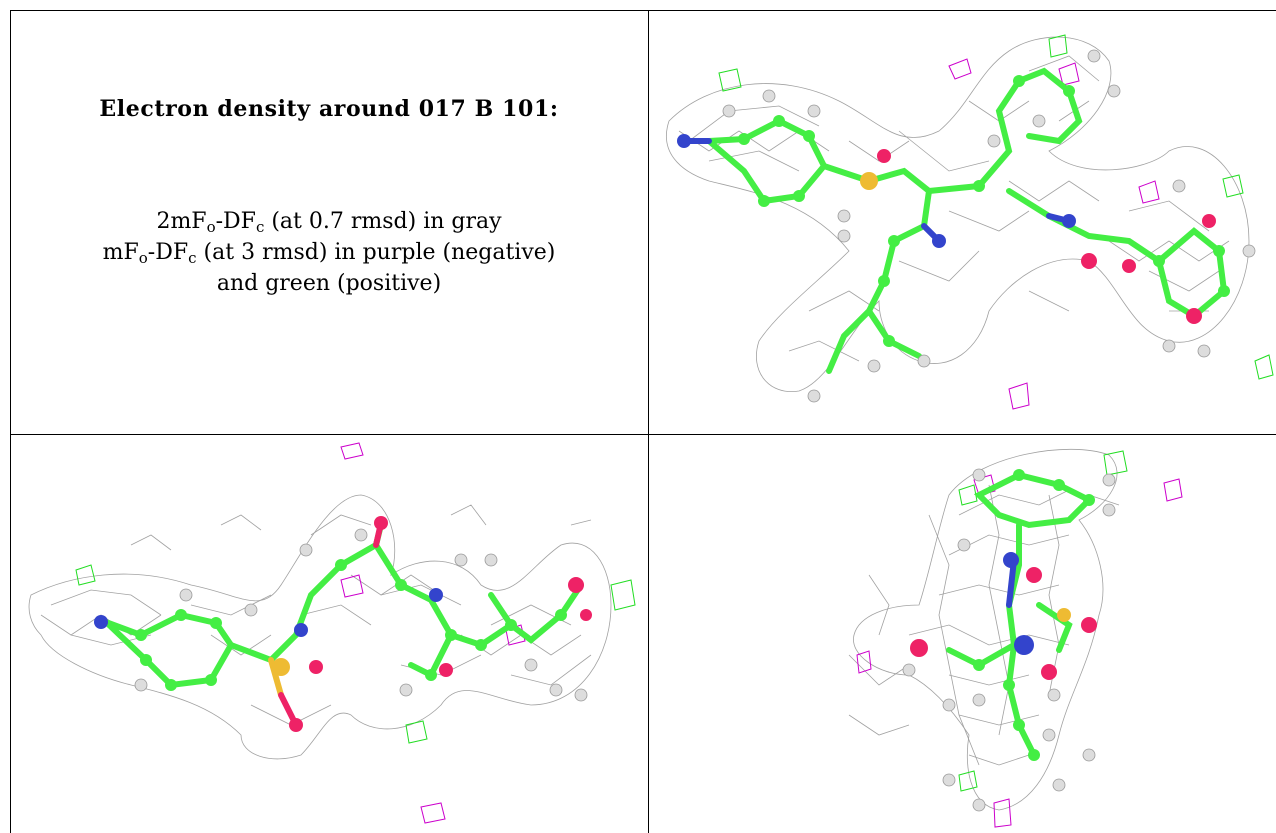 The height and width of the screenshot is (833, 1276). I want to click on left-border, so click(10, 421).